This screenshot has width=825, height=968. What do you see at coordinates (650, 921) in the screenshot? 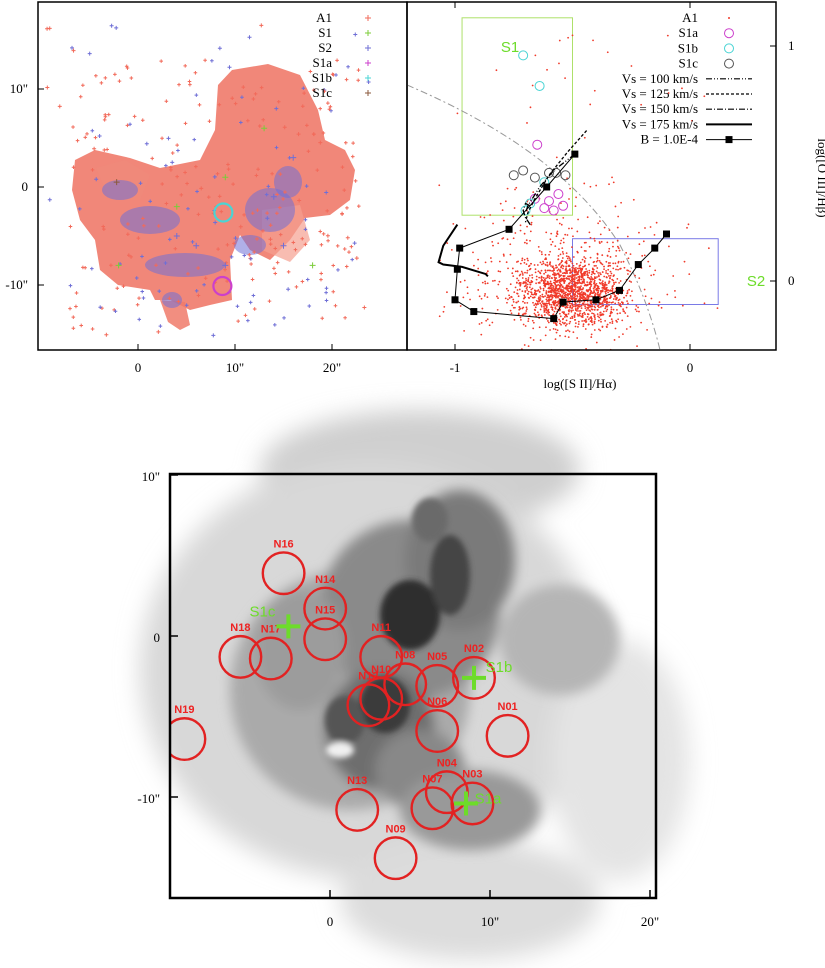
I see `image-x-tick-label: 20"` at bounding box center [650, 921].